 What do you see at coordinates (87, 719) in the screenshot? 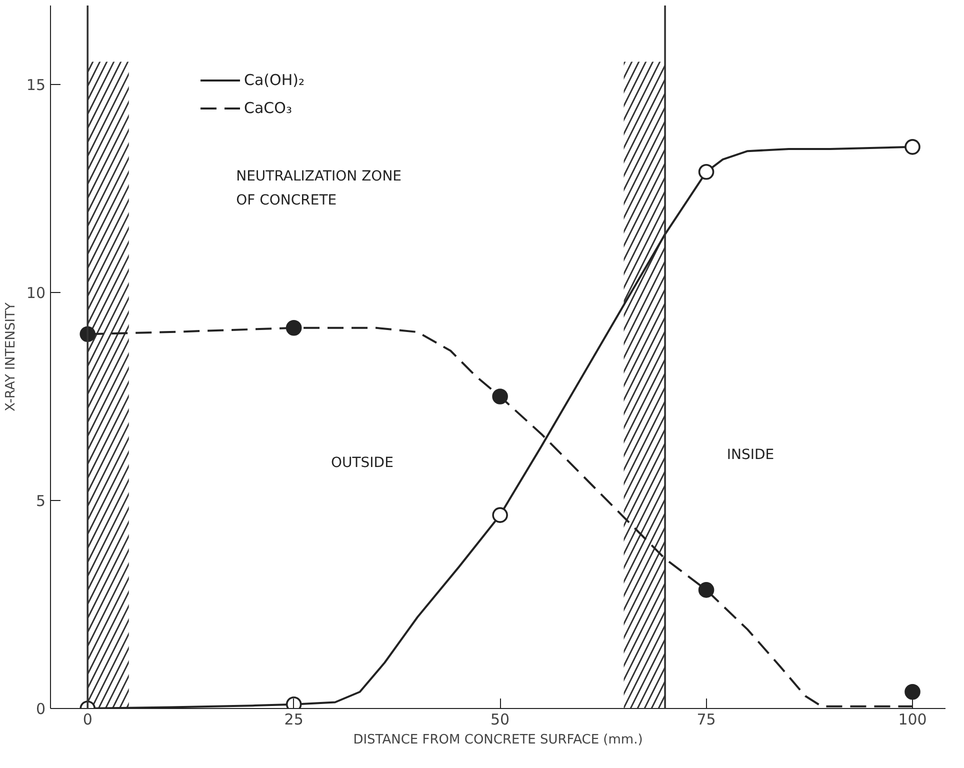
I see `x-tick-label: 0` at bounding box center [87, 719].